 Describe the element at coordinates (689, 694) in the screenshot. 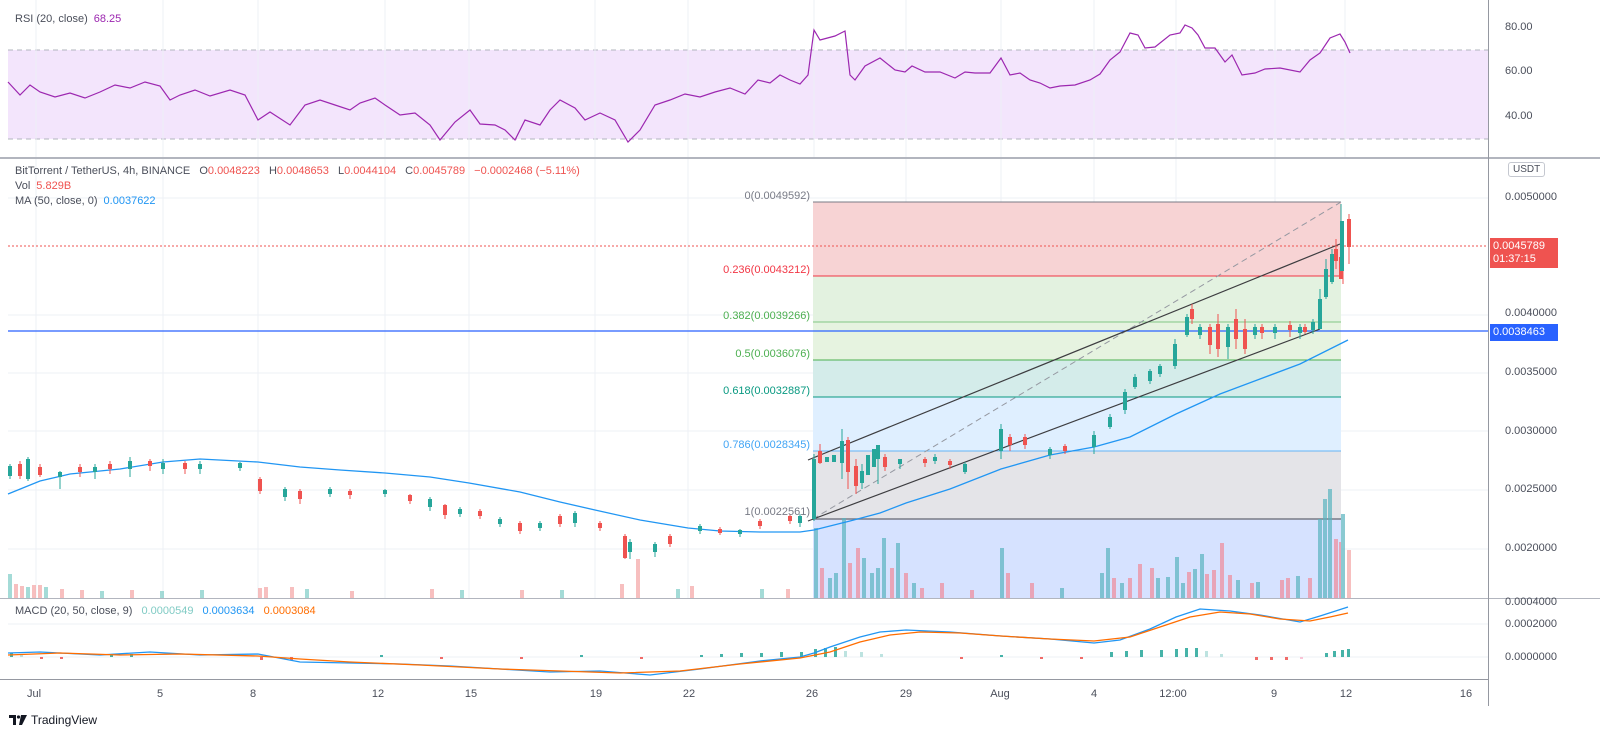

I see `time-tick: 22` at that location.